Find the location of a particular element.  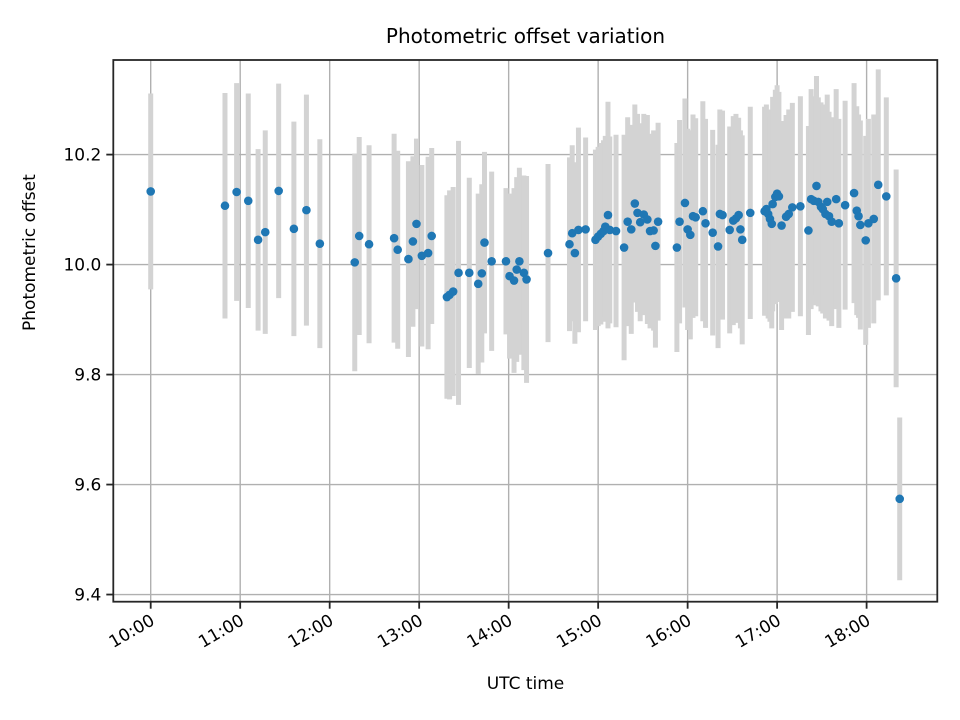

x-tick-label: 12:00 is located at coordinates (311, 632).